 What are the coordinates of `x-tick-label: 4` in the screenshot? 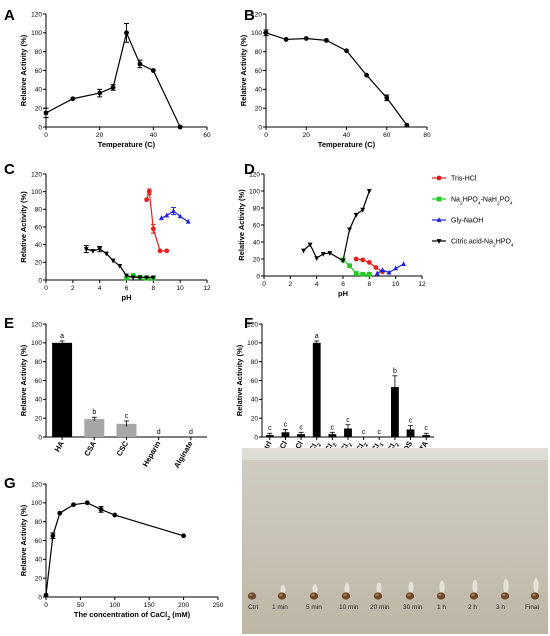 It's located at (100, 288).